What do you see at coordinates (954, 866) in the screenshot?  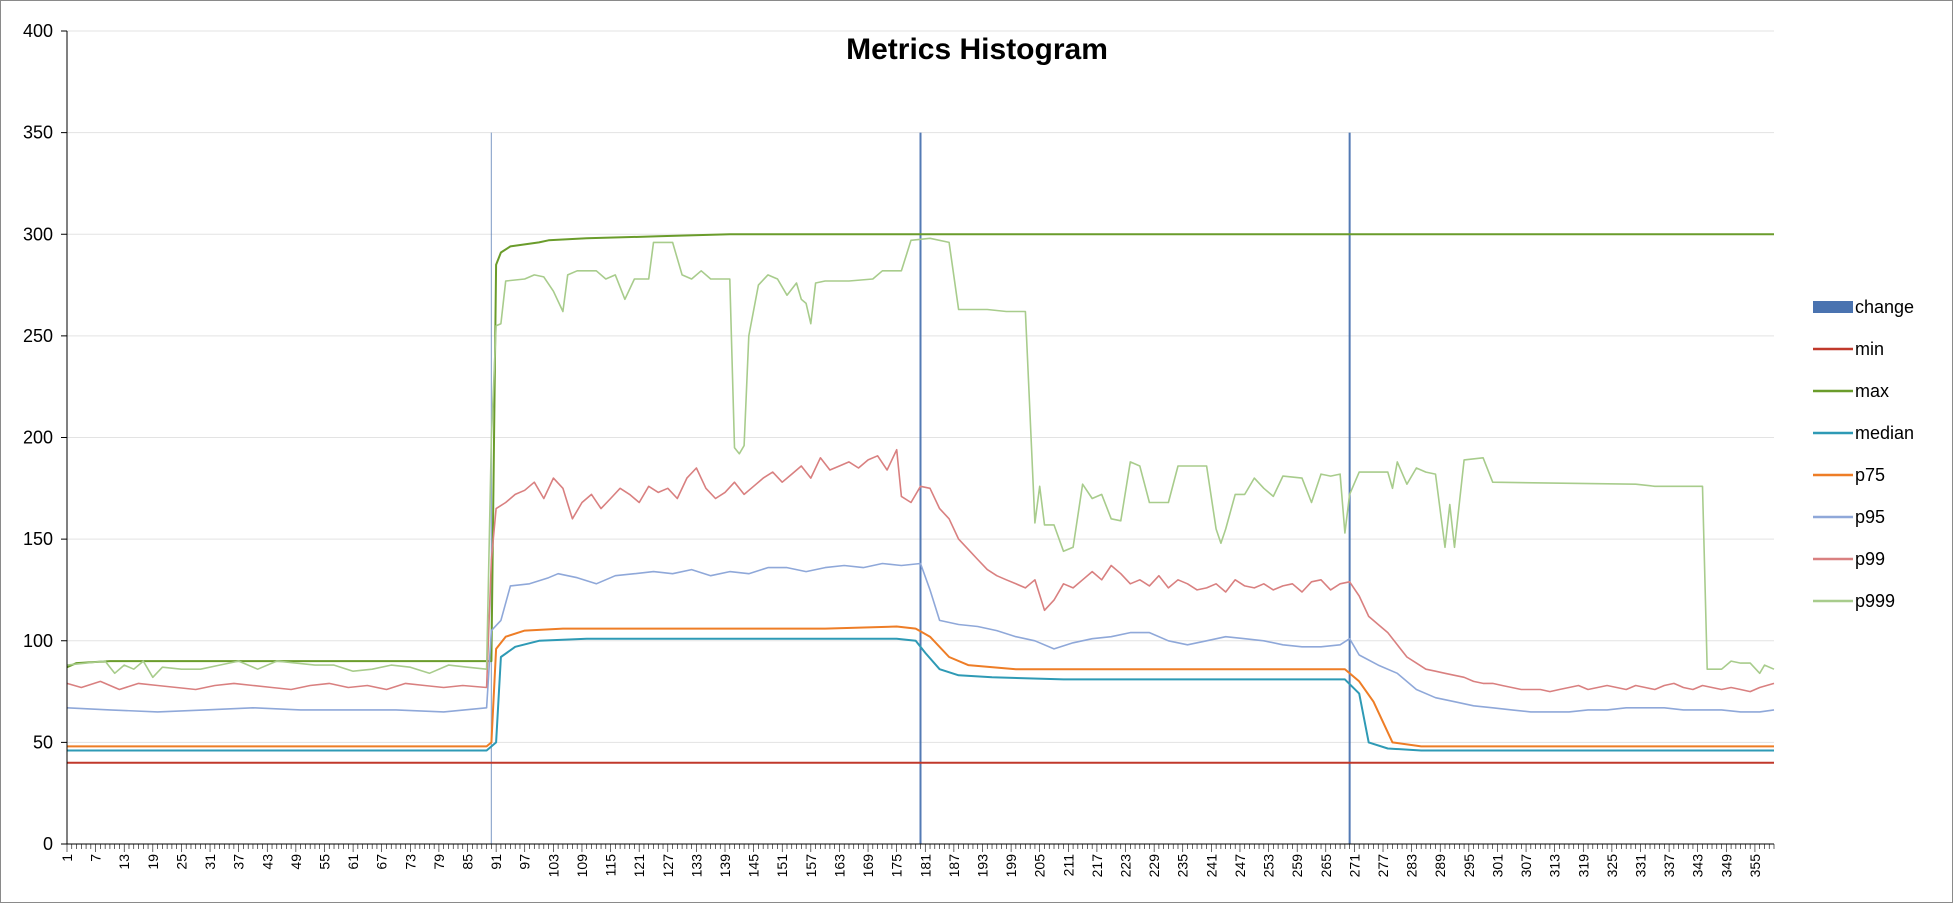 I see `x-tick-label: 187` at bounding box center [954, 866].